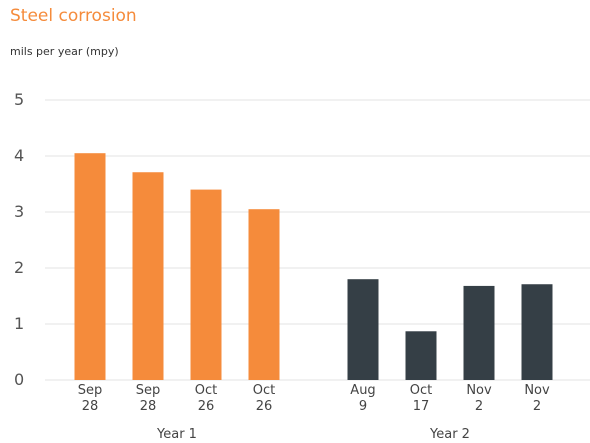 The width and height of the screenshot is (590, 443). I want to click on y-tick-label: 3, so click(19, 211).